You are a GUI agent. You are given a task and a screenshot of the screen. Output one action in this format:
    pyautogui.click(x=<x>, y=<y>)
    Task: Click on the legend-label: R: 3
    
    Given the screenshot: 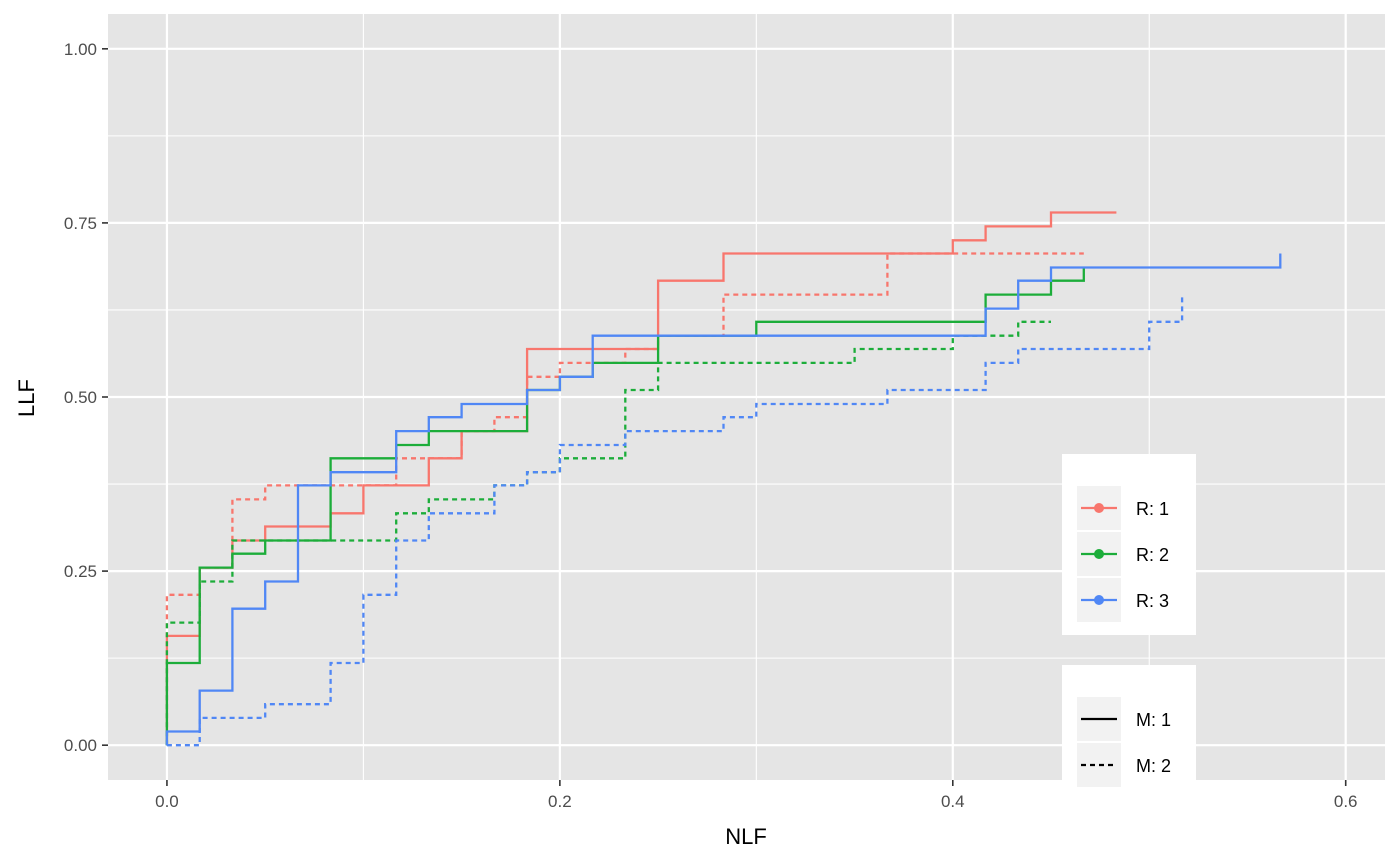 What is the action you would take?
    pyautogui.click(x=1152, y=601)
    